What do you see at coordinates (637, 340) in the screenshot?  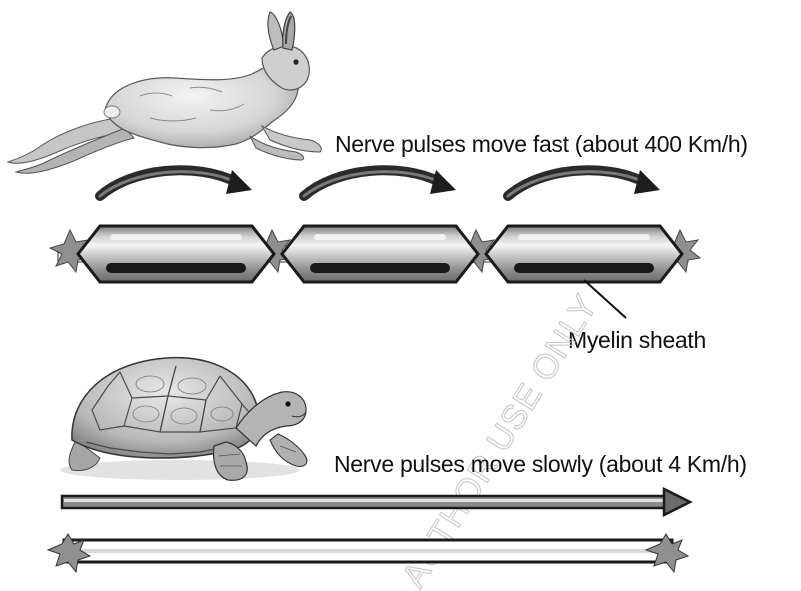 I see `myelin-sheath-label: Myelin sheath` at bounding box center [637, 340].